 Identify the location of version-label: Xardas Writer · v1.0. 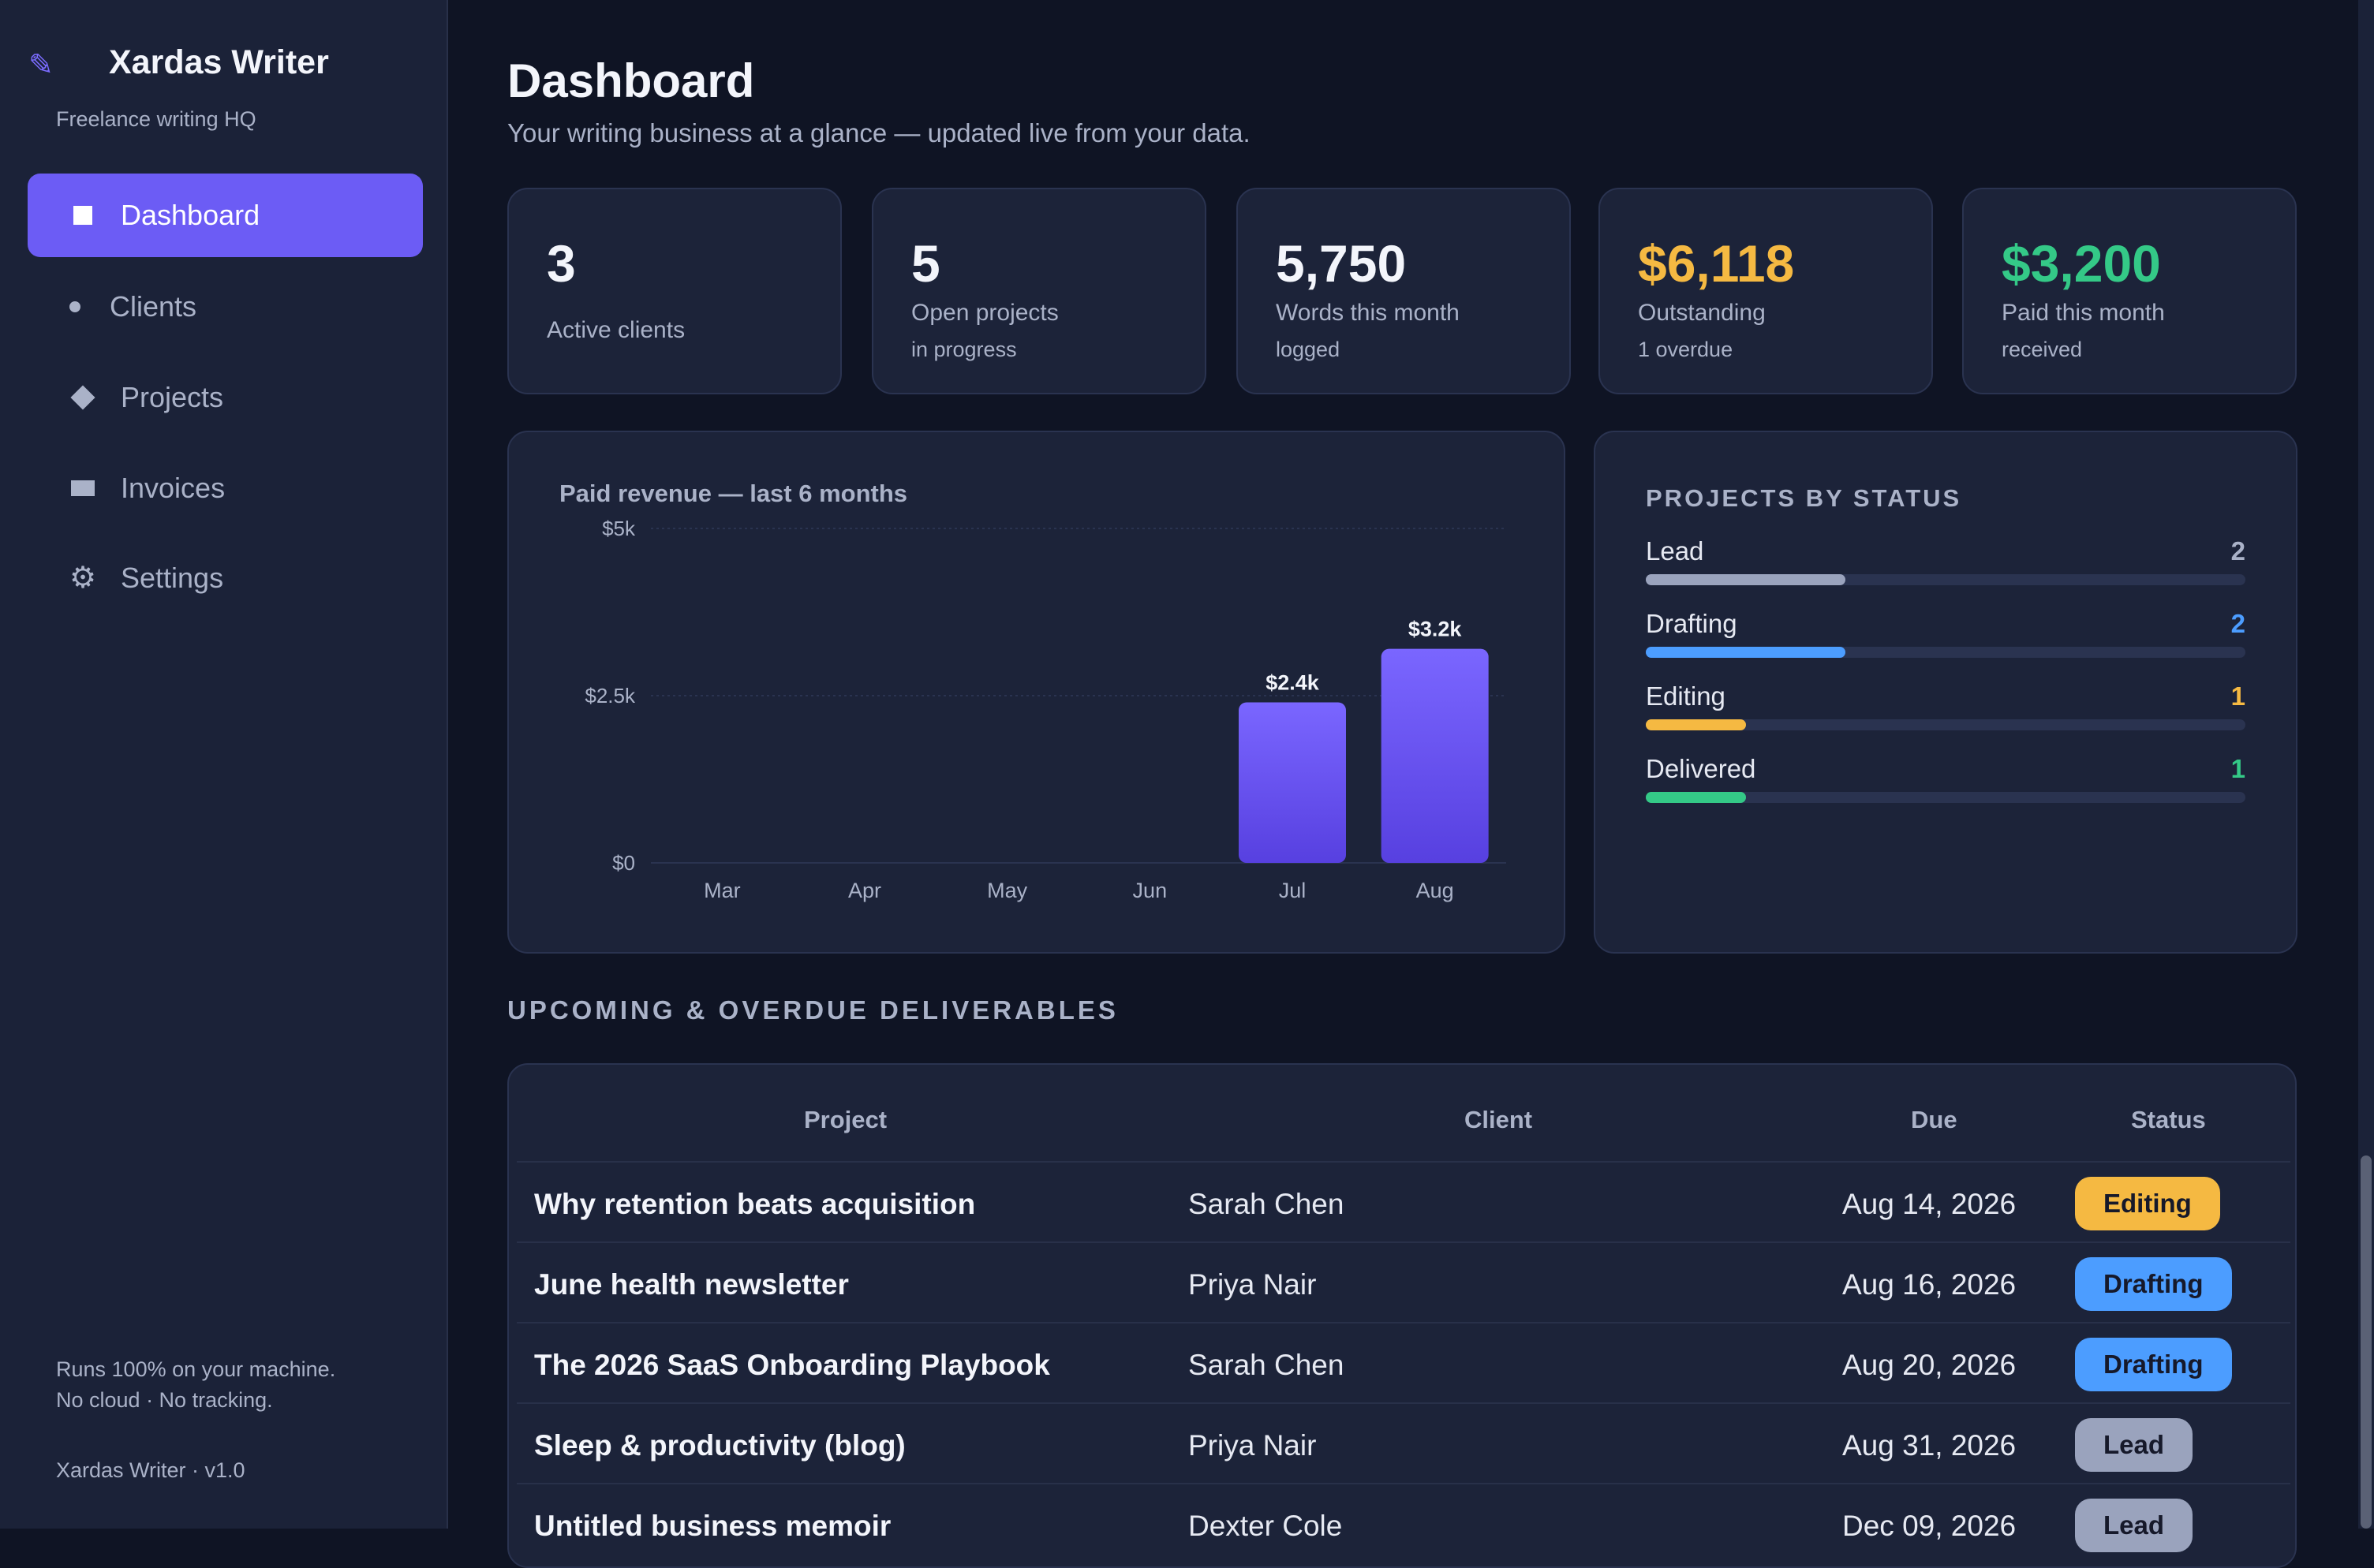
(150, 1470).